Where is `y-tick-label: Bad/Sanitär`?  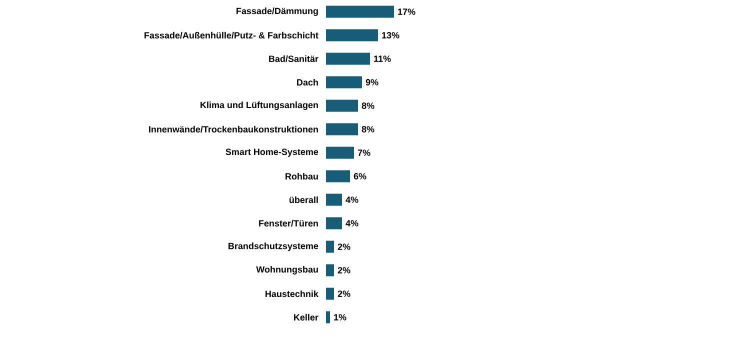
y-tick-label: Bad/Sanitär is located at coordinates (293, 58).